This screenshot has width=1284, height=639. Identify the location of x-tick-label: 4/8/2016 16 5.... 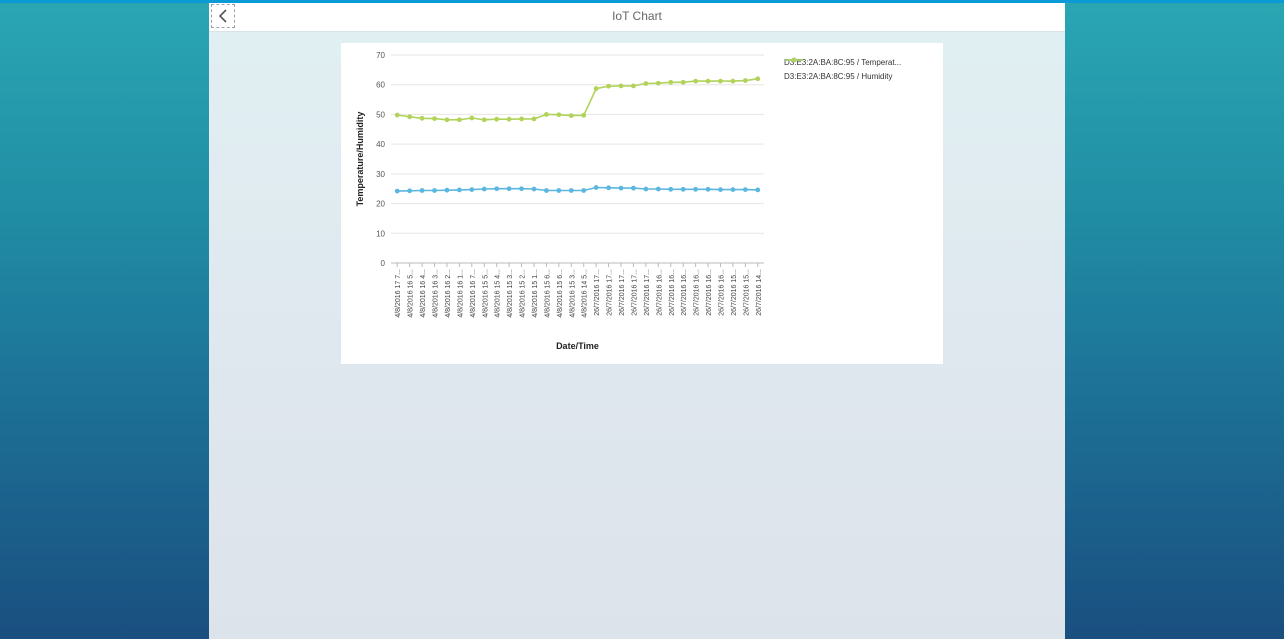
(411, 293).